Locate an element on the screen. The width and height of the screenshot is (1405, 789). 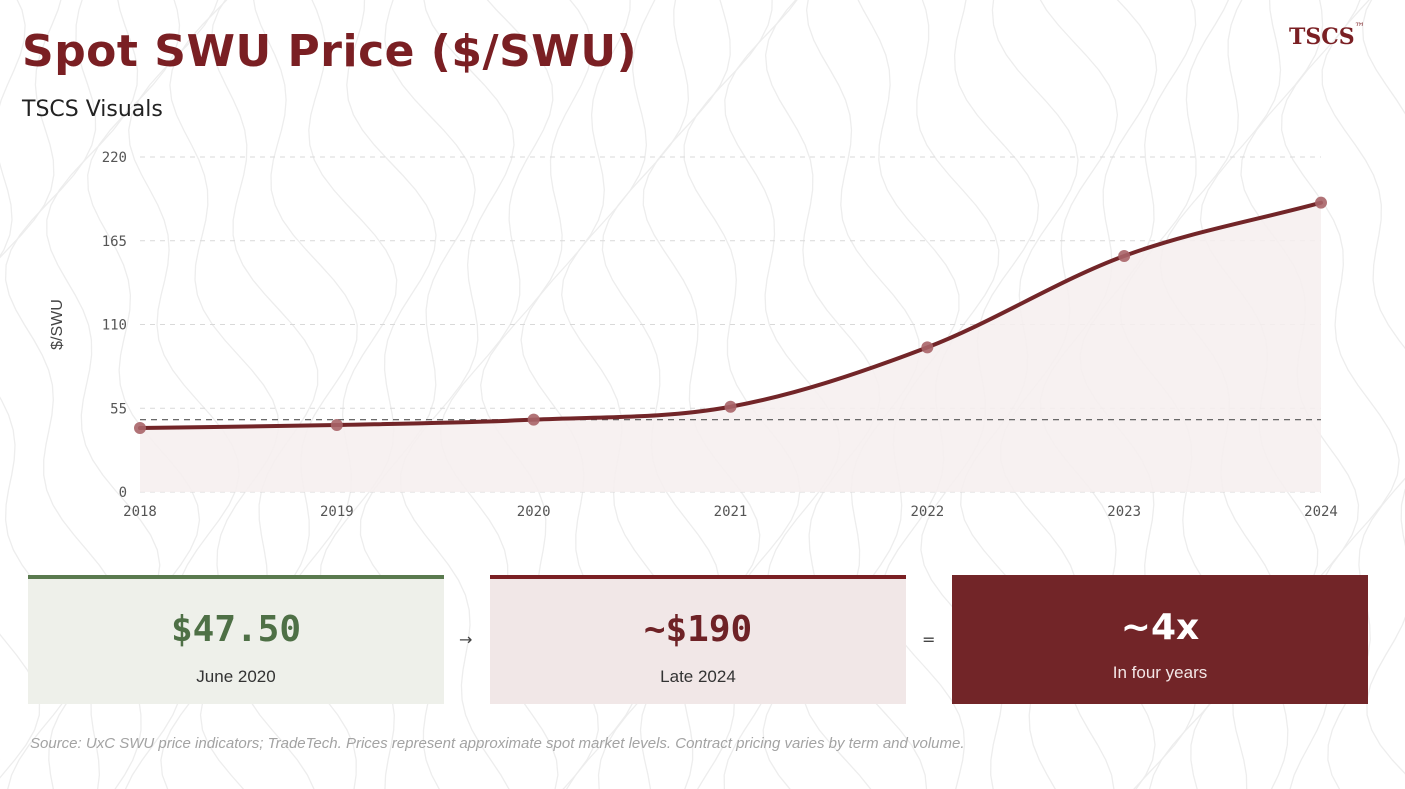
x-tick-label: 2021 is located at coordinates (731, 512).